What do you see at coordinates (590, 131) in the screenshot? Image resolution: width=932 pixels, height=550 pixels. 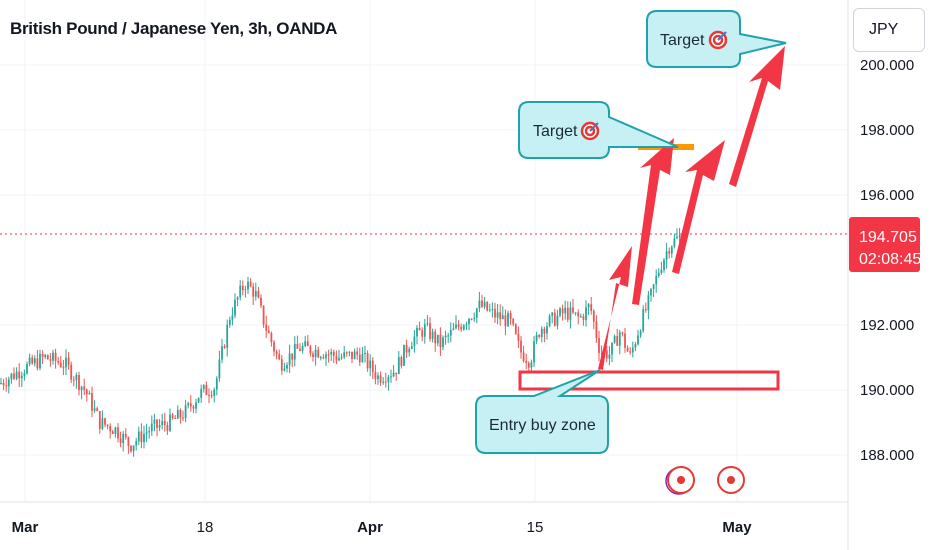 I see `target-icon-lower` at bounding box center [590, 131].